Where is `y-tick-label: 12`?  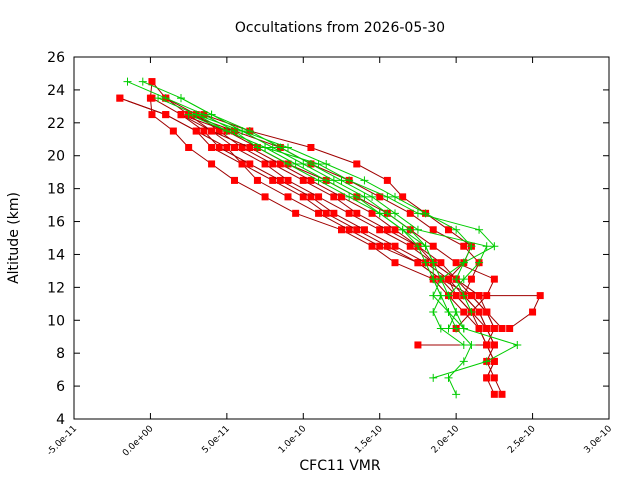
y-tick-label: 12 is located at coordinates (56, 288).